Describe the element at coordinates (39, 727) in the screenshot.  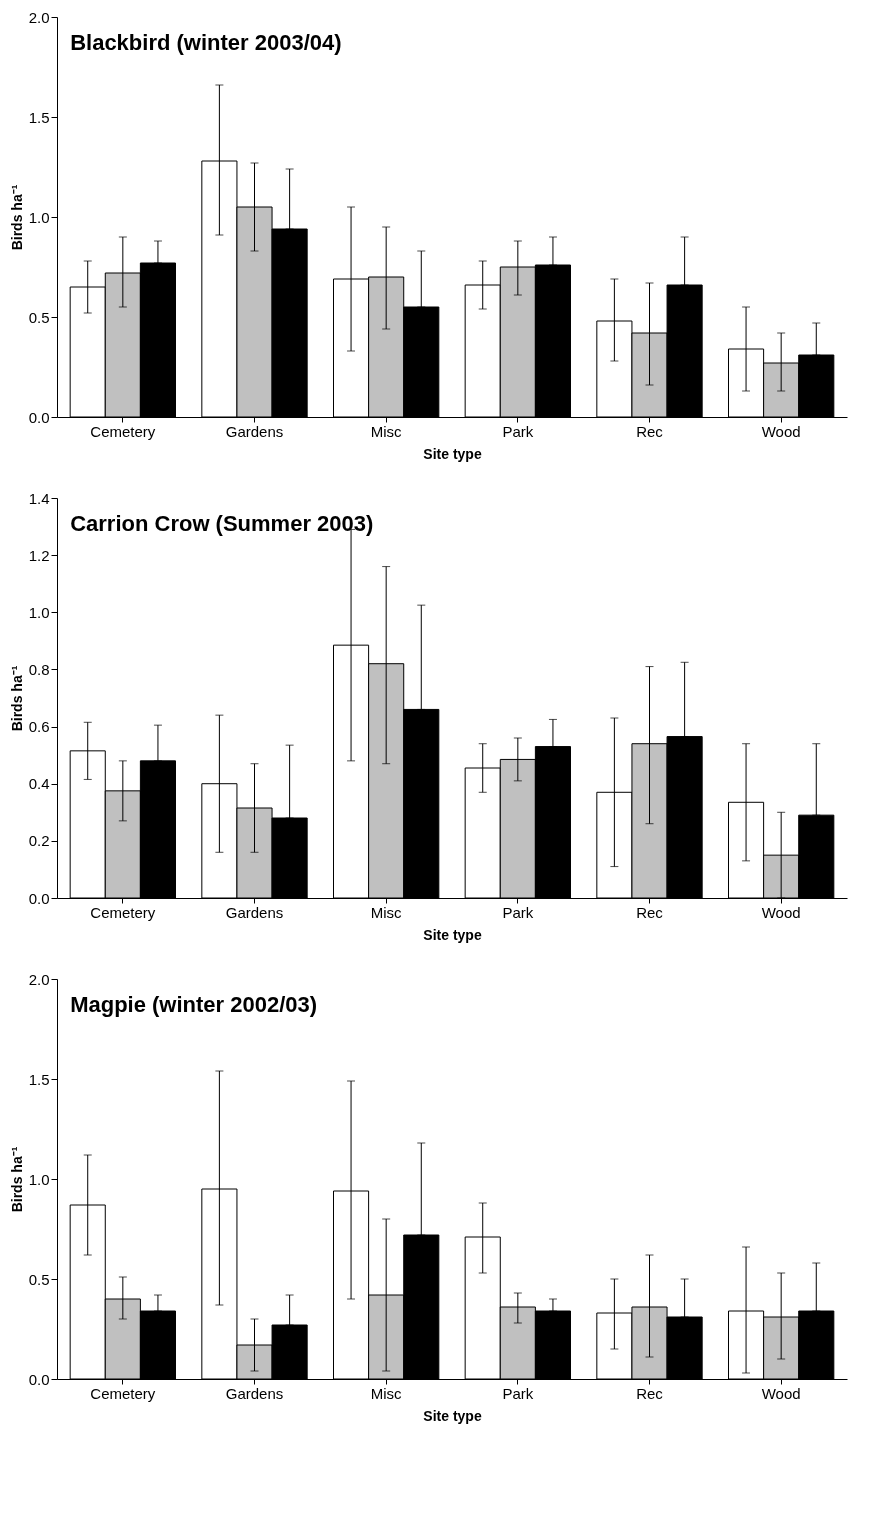
I see `y-tick-label: 0.6` at that location.